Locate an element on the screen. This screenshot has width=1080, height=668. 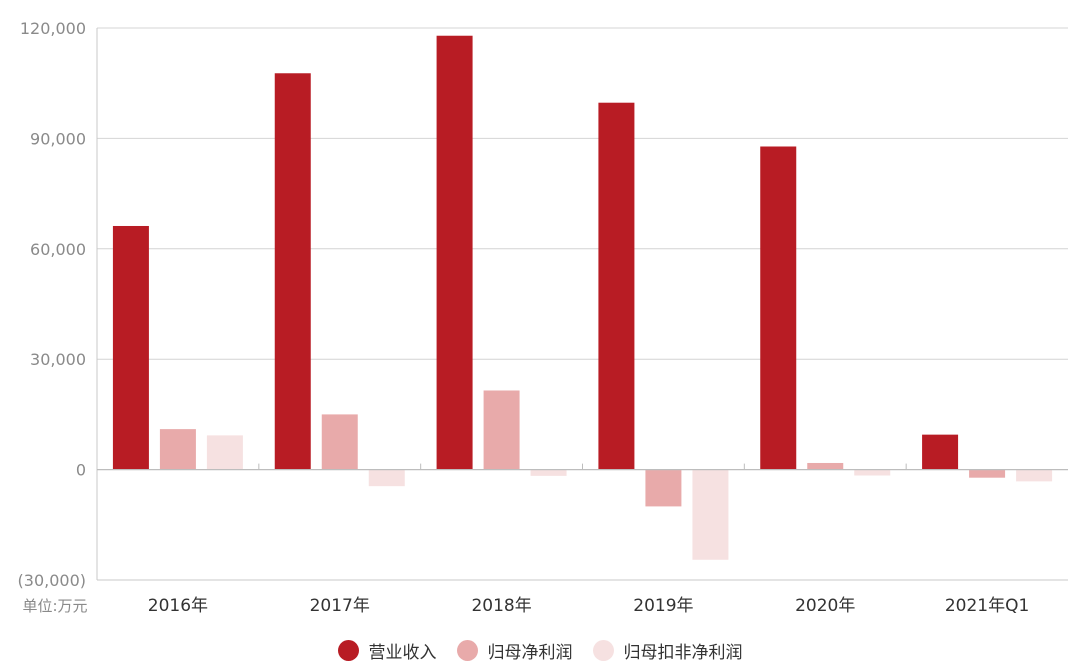
y-tick-label: 60,000 is located at coordinates (58, 249).